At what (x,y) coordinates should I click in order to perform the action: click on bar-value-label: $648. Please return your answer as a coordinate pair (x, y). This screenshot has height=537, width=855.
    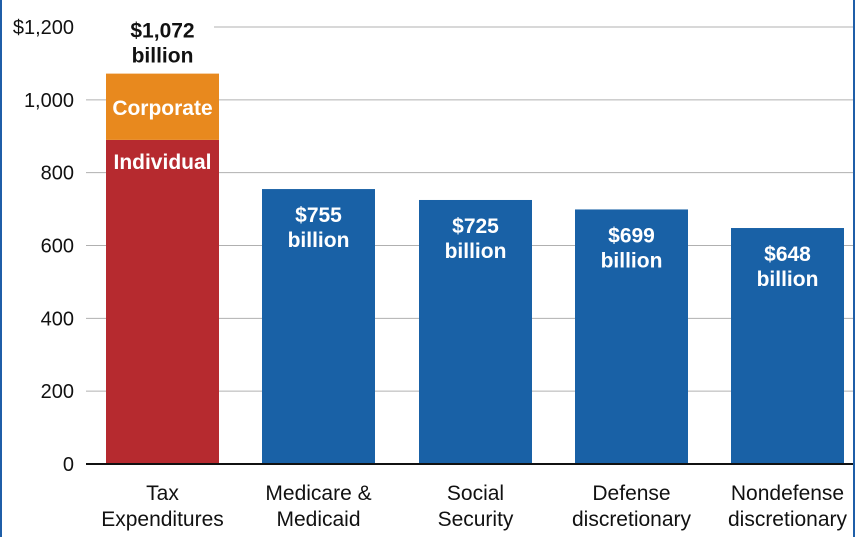
    Looking at the image, I should click on (787, 254).